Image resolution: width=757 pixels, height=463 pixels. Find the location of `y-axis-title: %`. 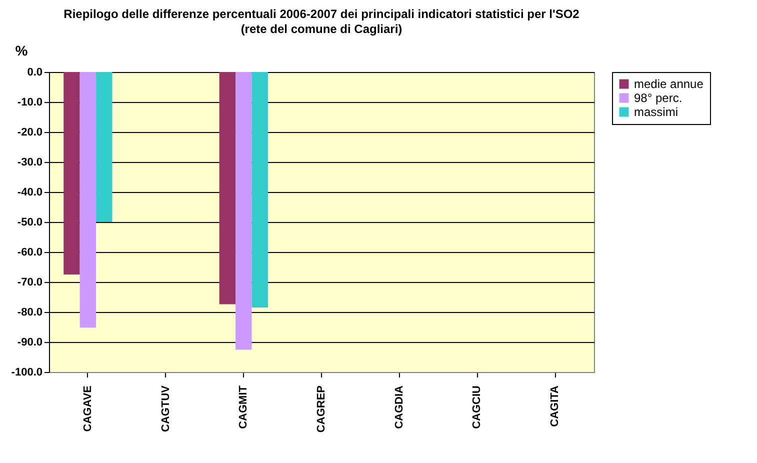

y-axis-title: % is located at coordinates (21, 50).